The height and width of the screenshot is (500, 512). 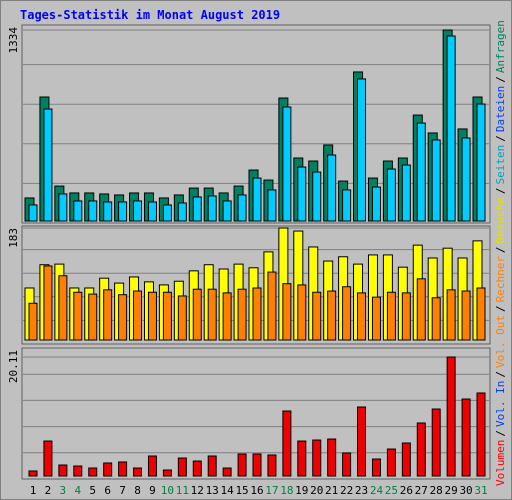 What do you see at coordinates (197, 490) in the screenshot?
I see `x-tick-label: 12` at bounding box center [197, 490].